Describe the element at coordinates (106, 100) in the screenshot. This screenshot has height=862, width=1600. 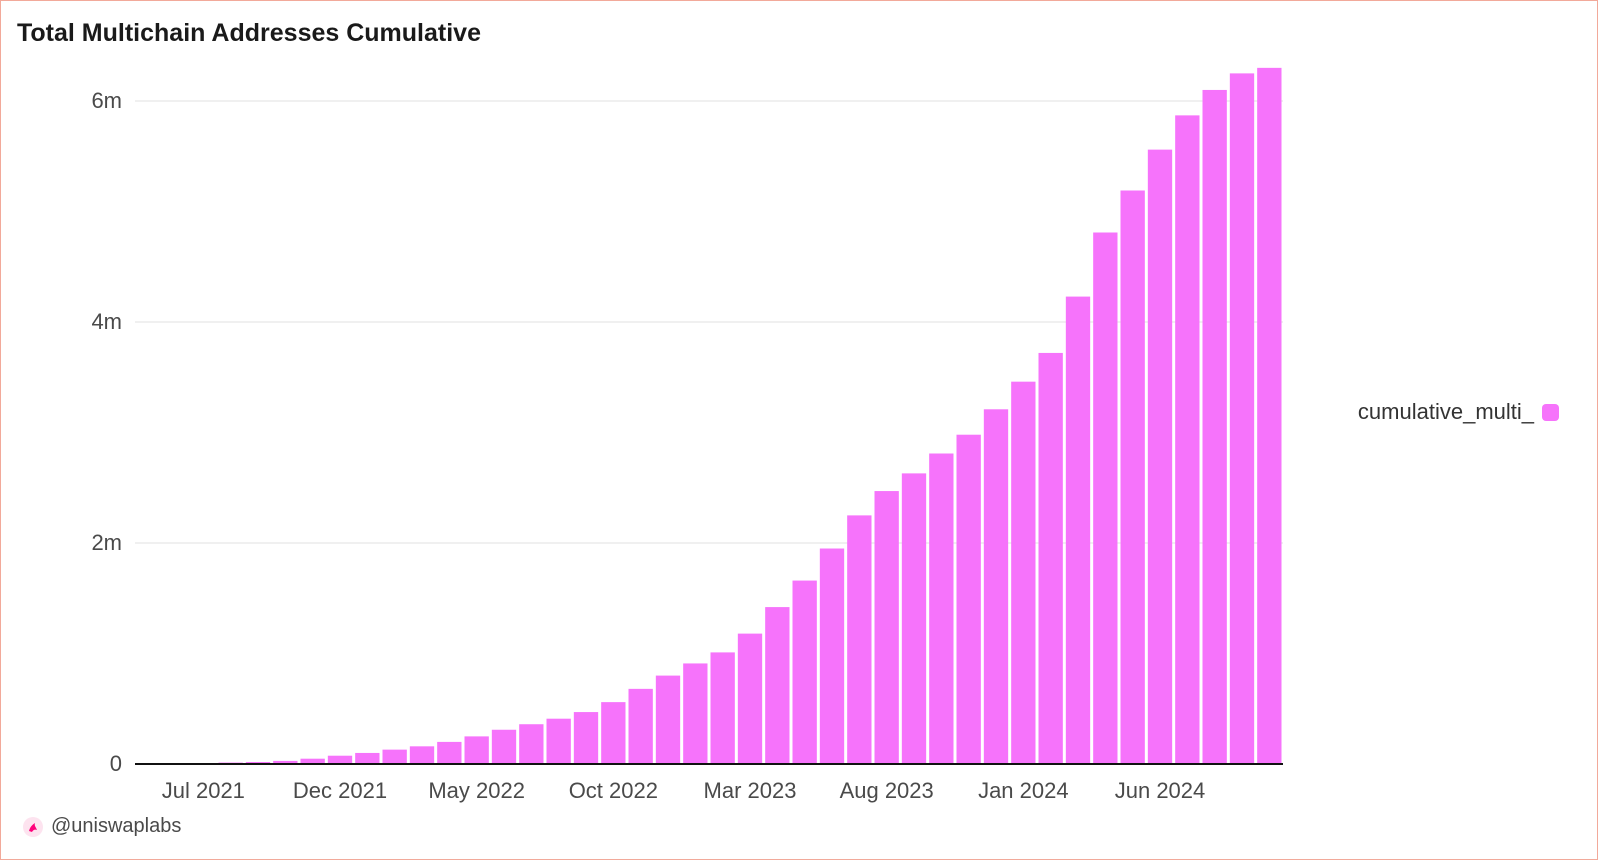
I see `y-tick-label: 6m` at that location.